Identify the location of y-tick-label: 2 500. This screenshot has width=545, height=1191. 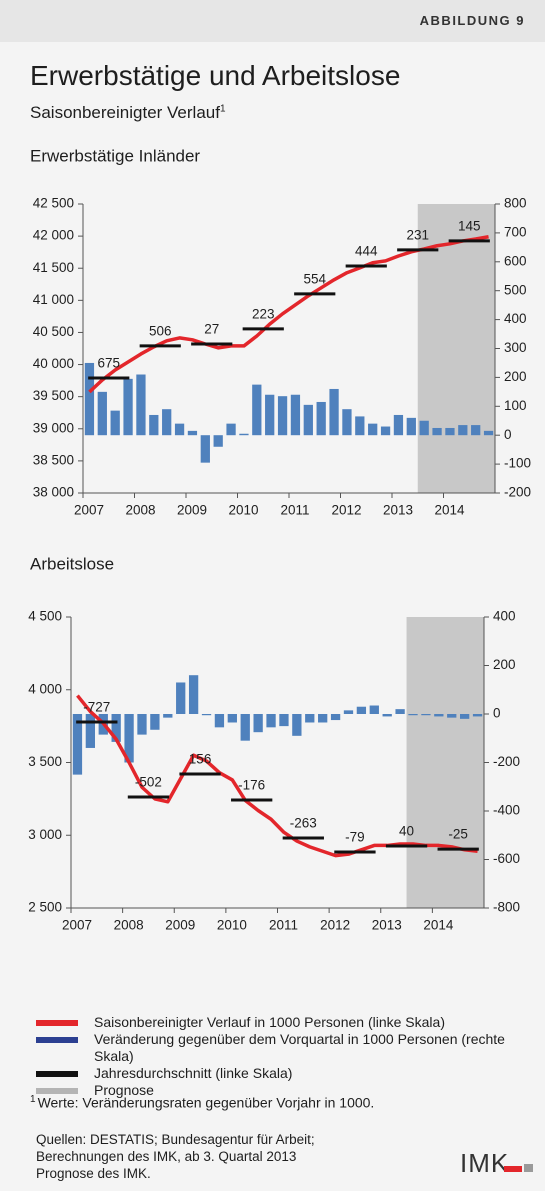
(45, 907).